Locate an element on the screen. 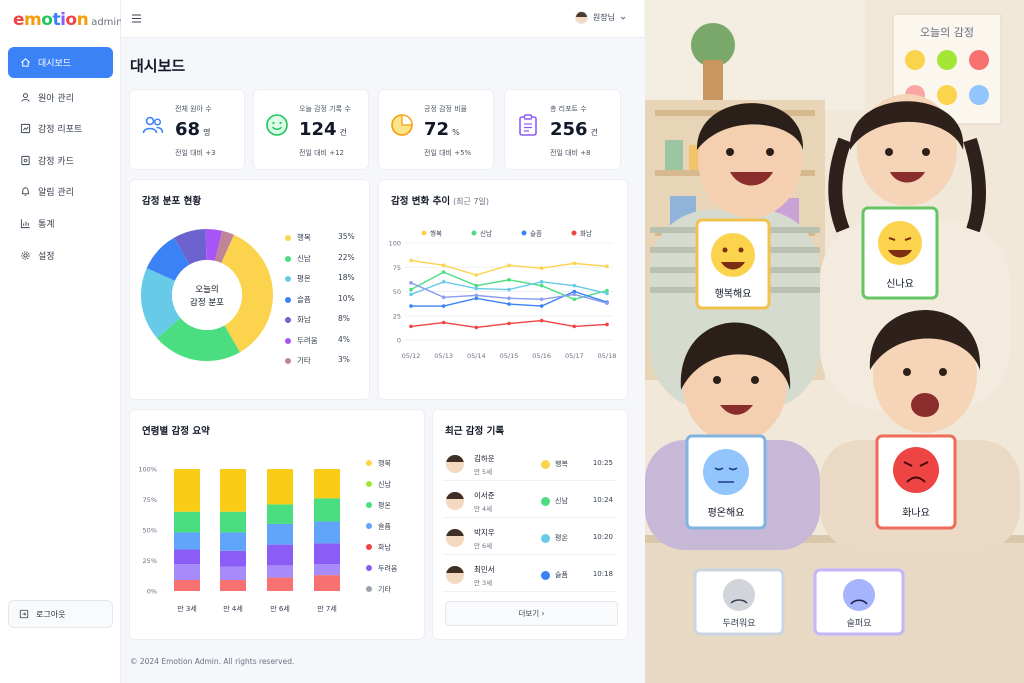 Image resolution: width=1024 pixels, height=683 pixels. user-menu: 원장님 is located at coordinates (600, 17).